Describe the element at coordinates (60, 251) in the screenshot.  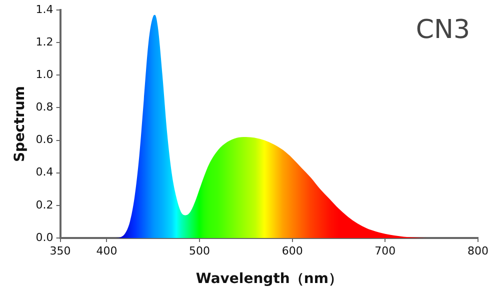
I see `x-tick-label: 350` at that location.